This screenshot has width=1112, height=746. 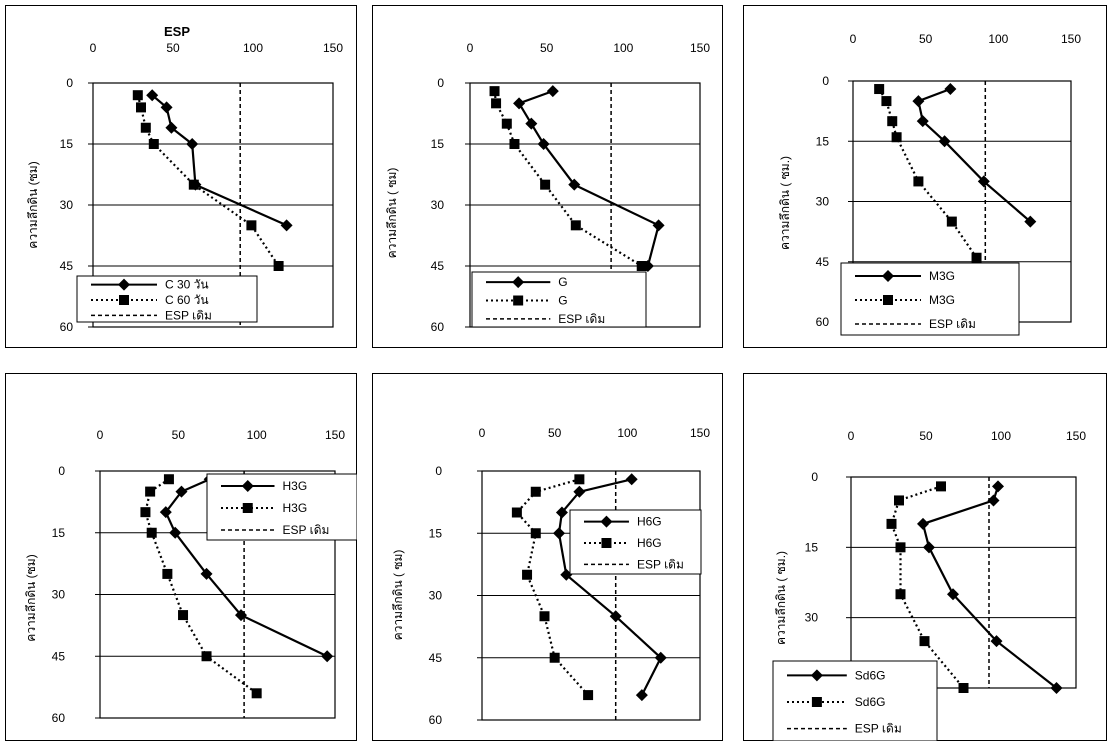 What do you see at coordinates (559, 299) in the screenshot?
I see `legend: GG ESP เดิม` at bounding box center [559, 299].